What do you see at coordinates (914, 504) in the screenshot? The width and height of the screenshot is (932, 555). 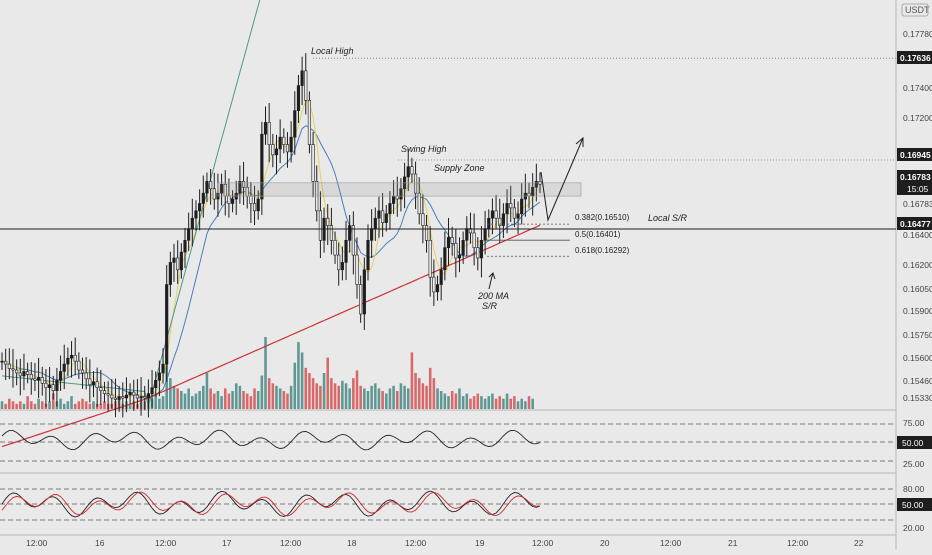 I see `stoch-value-bg` at bounding box center [914, 504].